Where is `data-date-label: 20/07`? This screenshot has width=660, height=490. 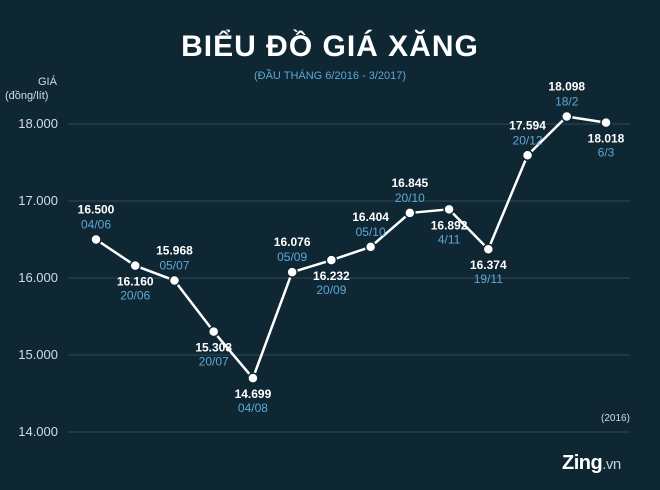
data-date-label: 20/07 is located at coordinates (214, 362).